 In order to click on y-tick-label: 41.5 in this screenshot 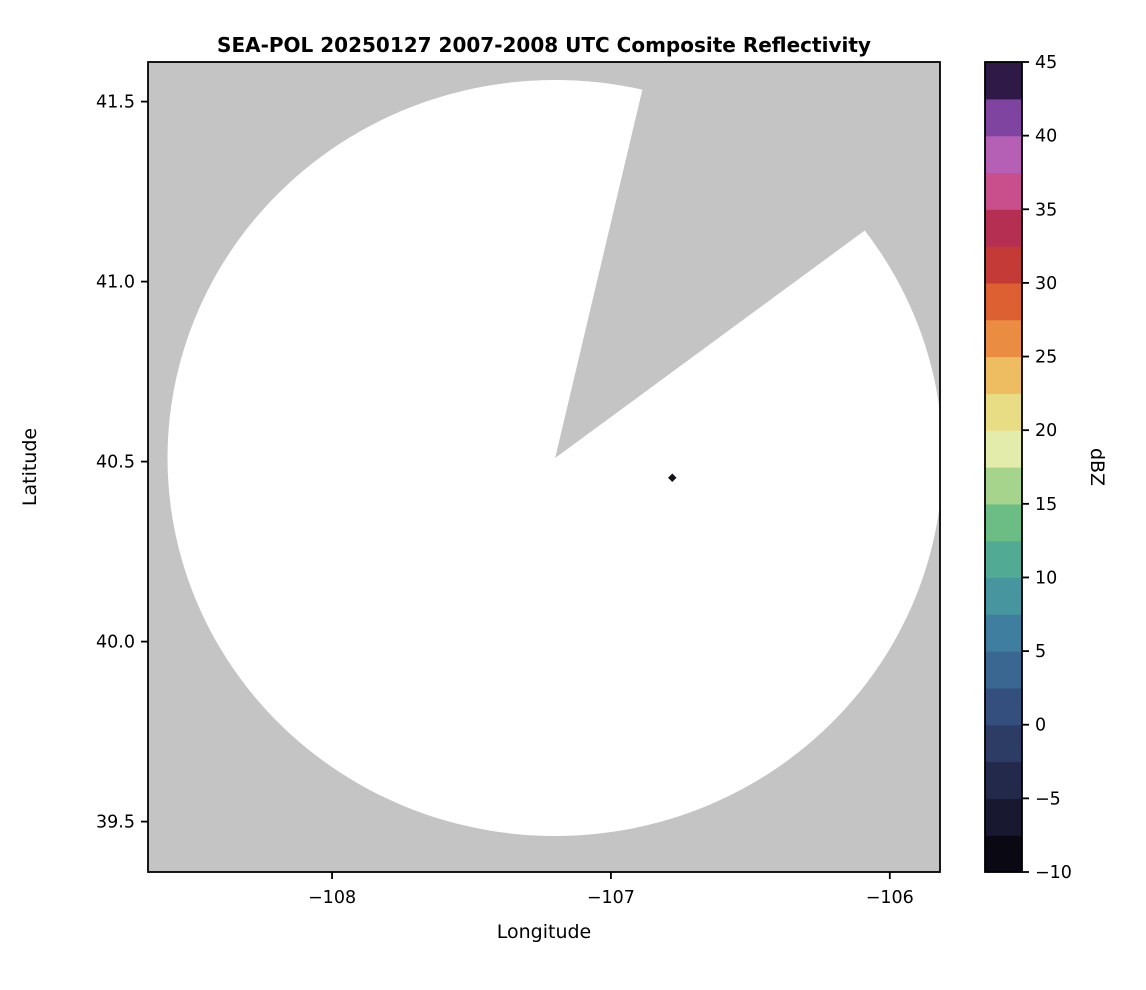, I will do `click(115, 103)`.